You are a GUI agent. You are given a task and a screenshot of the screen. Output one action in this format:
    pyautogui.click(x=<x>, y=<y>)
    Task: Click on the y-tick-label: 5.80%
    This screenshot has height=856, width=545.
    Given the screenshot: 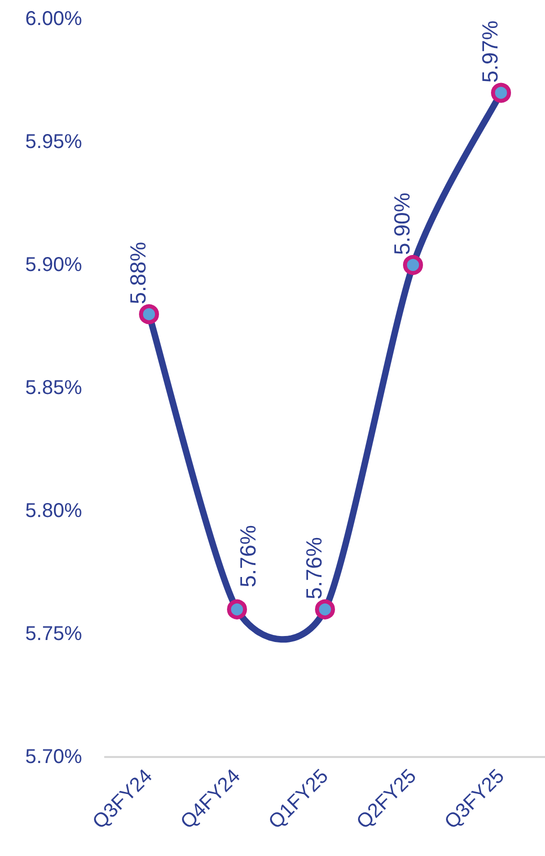 What is the action you would take?
    pyautogui.click(x=53, y=511)
    